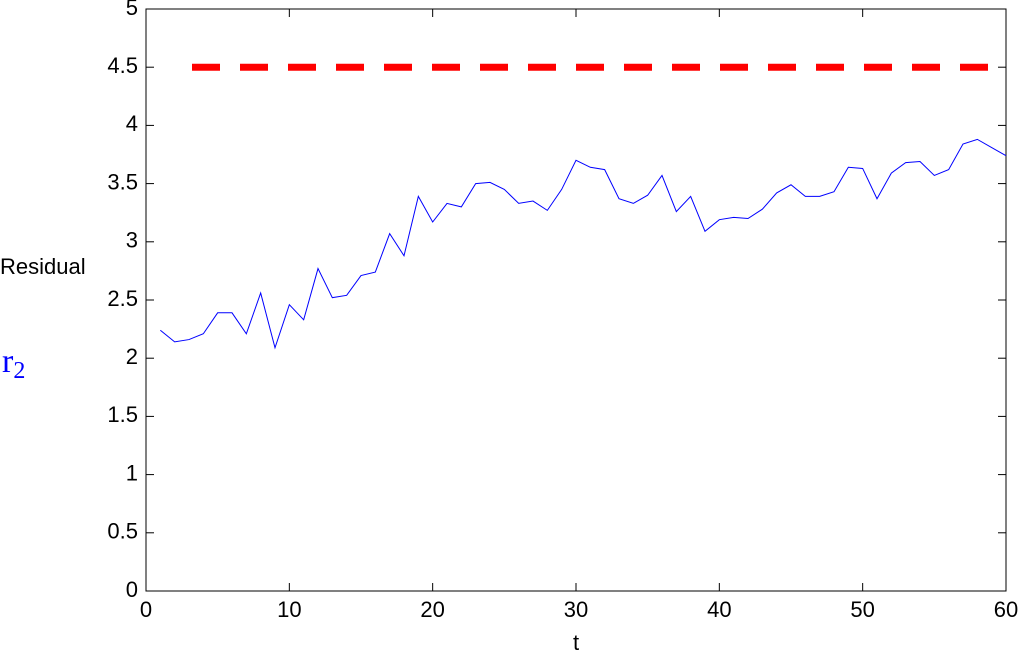 The height and width of the screenshot is (656, 1024). I want to click on x-tick-label: 40, so click(719, 609).